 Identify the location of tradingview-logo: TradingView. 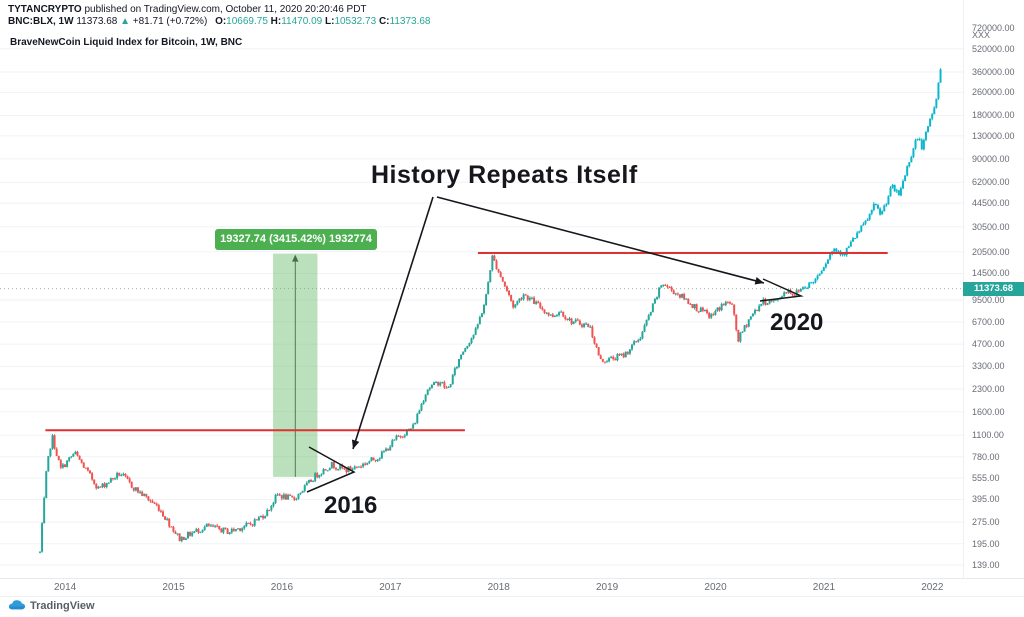
(51, 606).